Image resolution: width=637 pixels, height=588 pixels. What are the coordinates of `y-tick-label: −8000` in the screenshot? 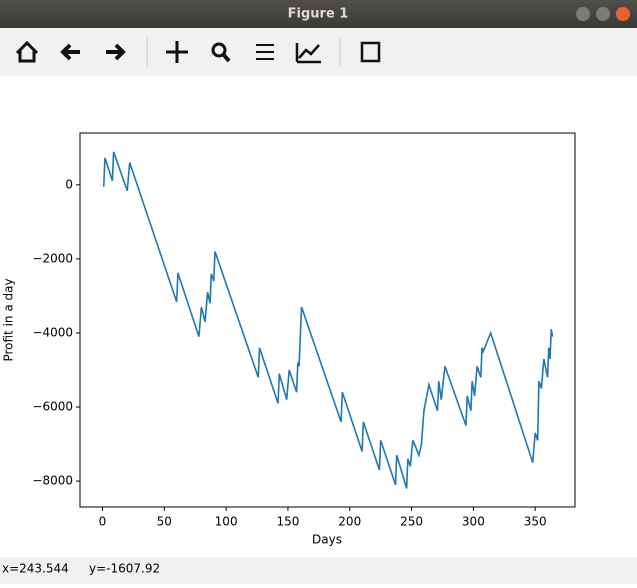 It's located at (52, 481).